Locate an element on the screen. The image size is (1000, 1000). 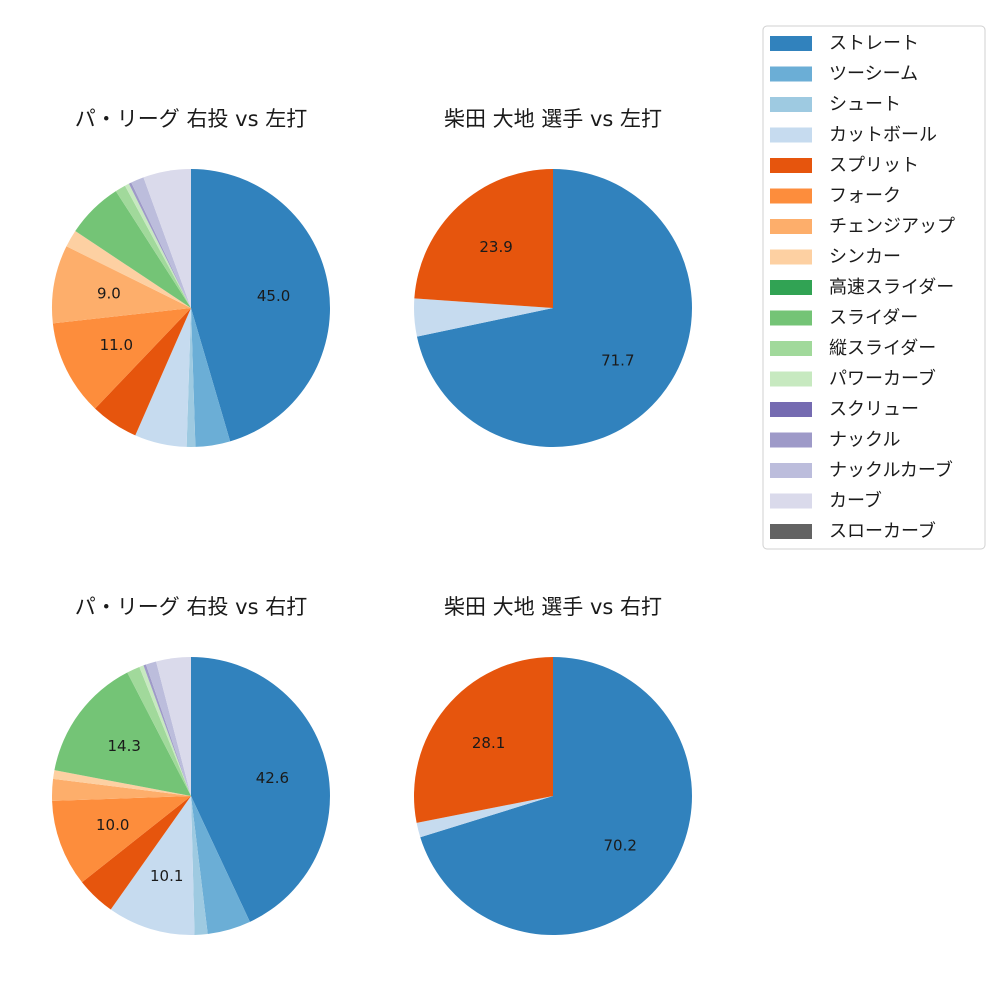
pie-2-data-label-pitch-5: 23.9 is located at coordinates (495, 247).